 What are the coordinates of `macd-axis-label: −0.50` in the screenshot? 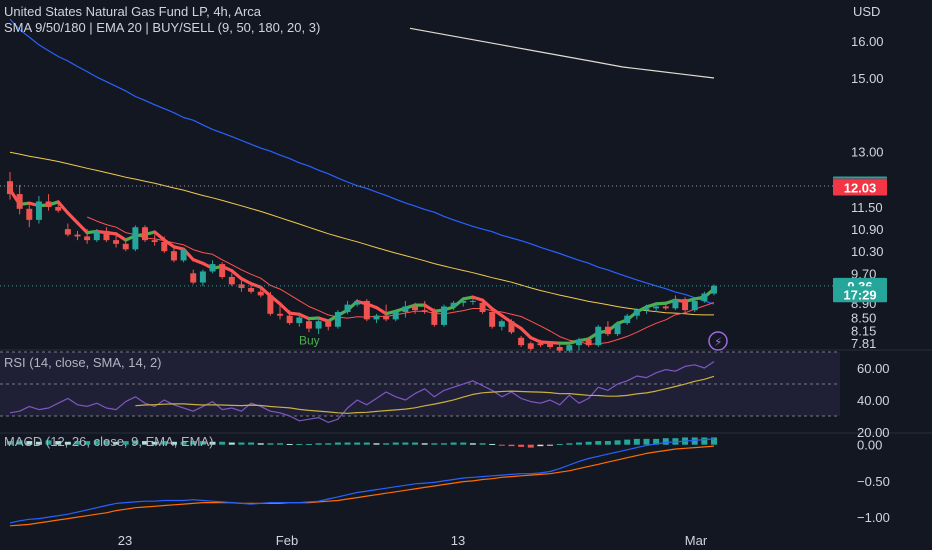 It's located at (873, 481).